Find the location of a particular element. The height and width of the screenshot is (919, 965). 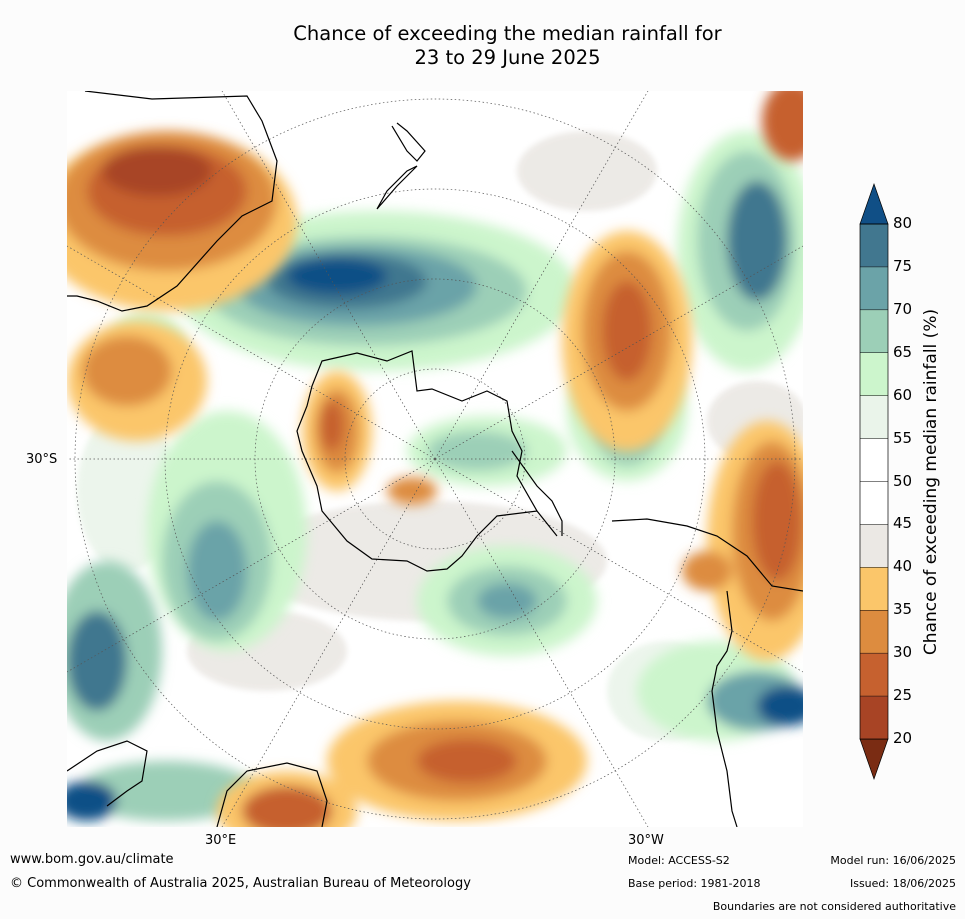

colorbar-tick-label: 80 is located at coordinates (903, 223).